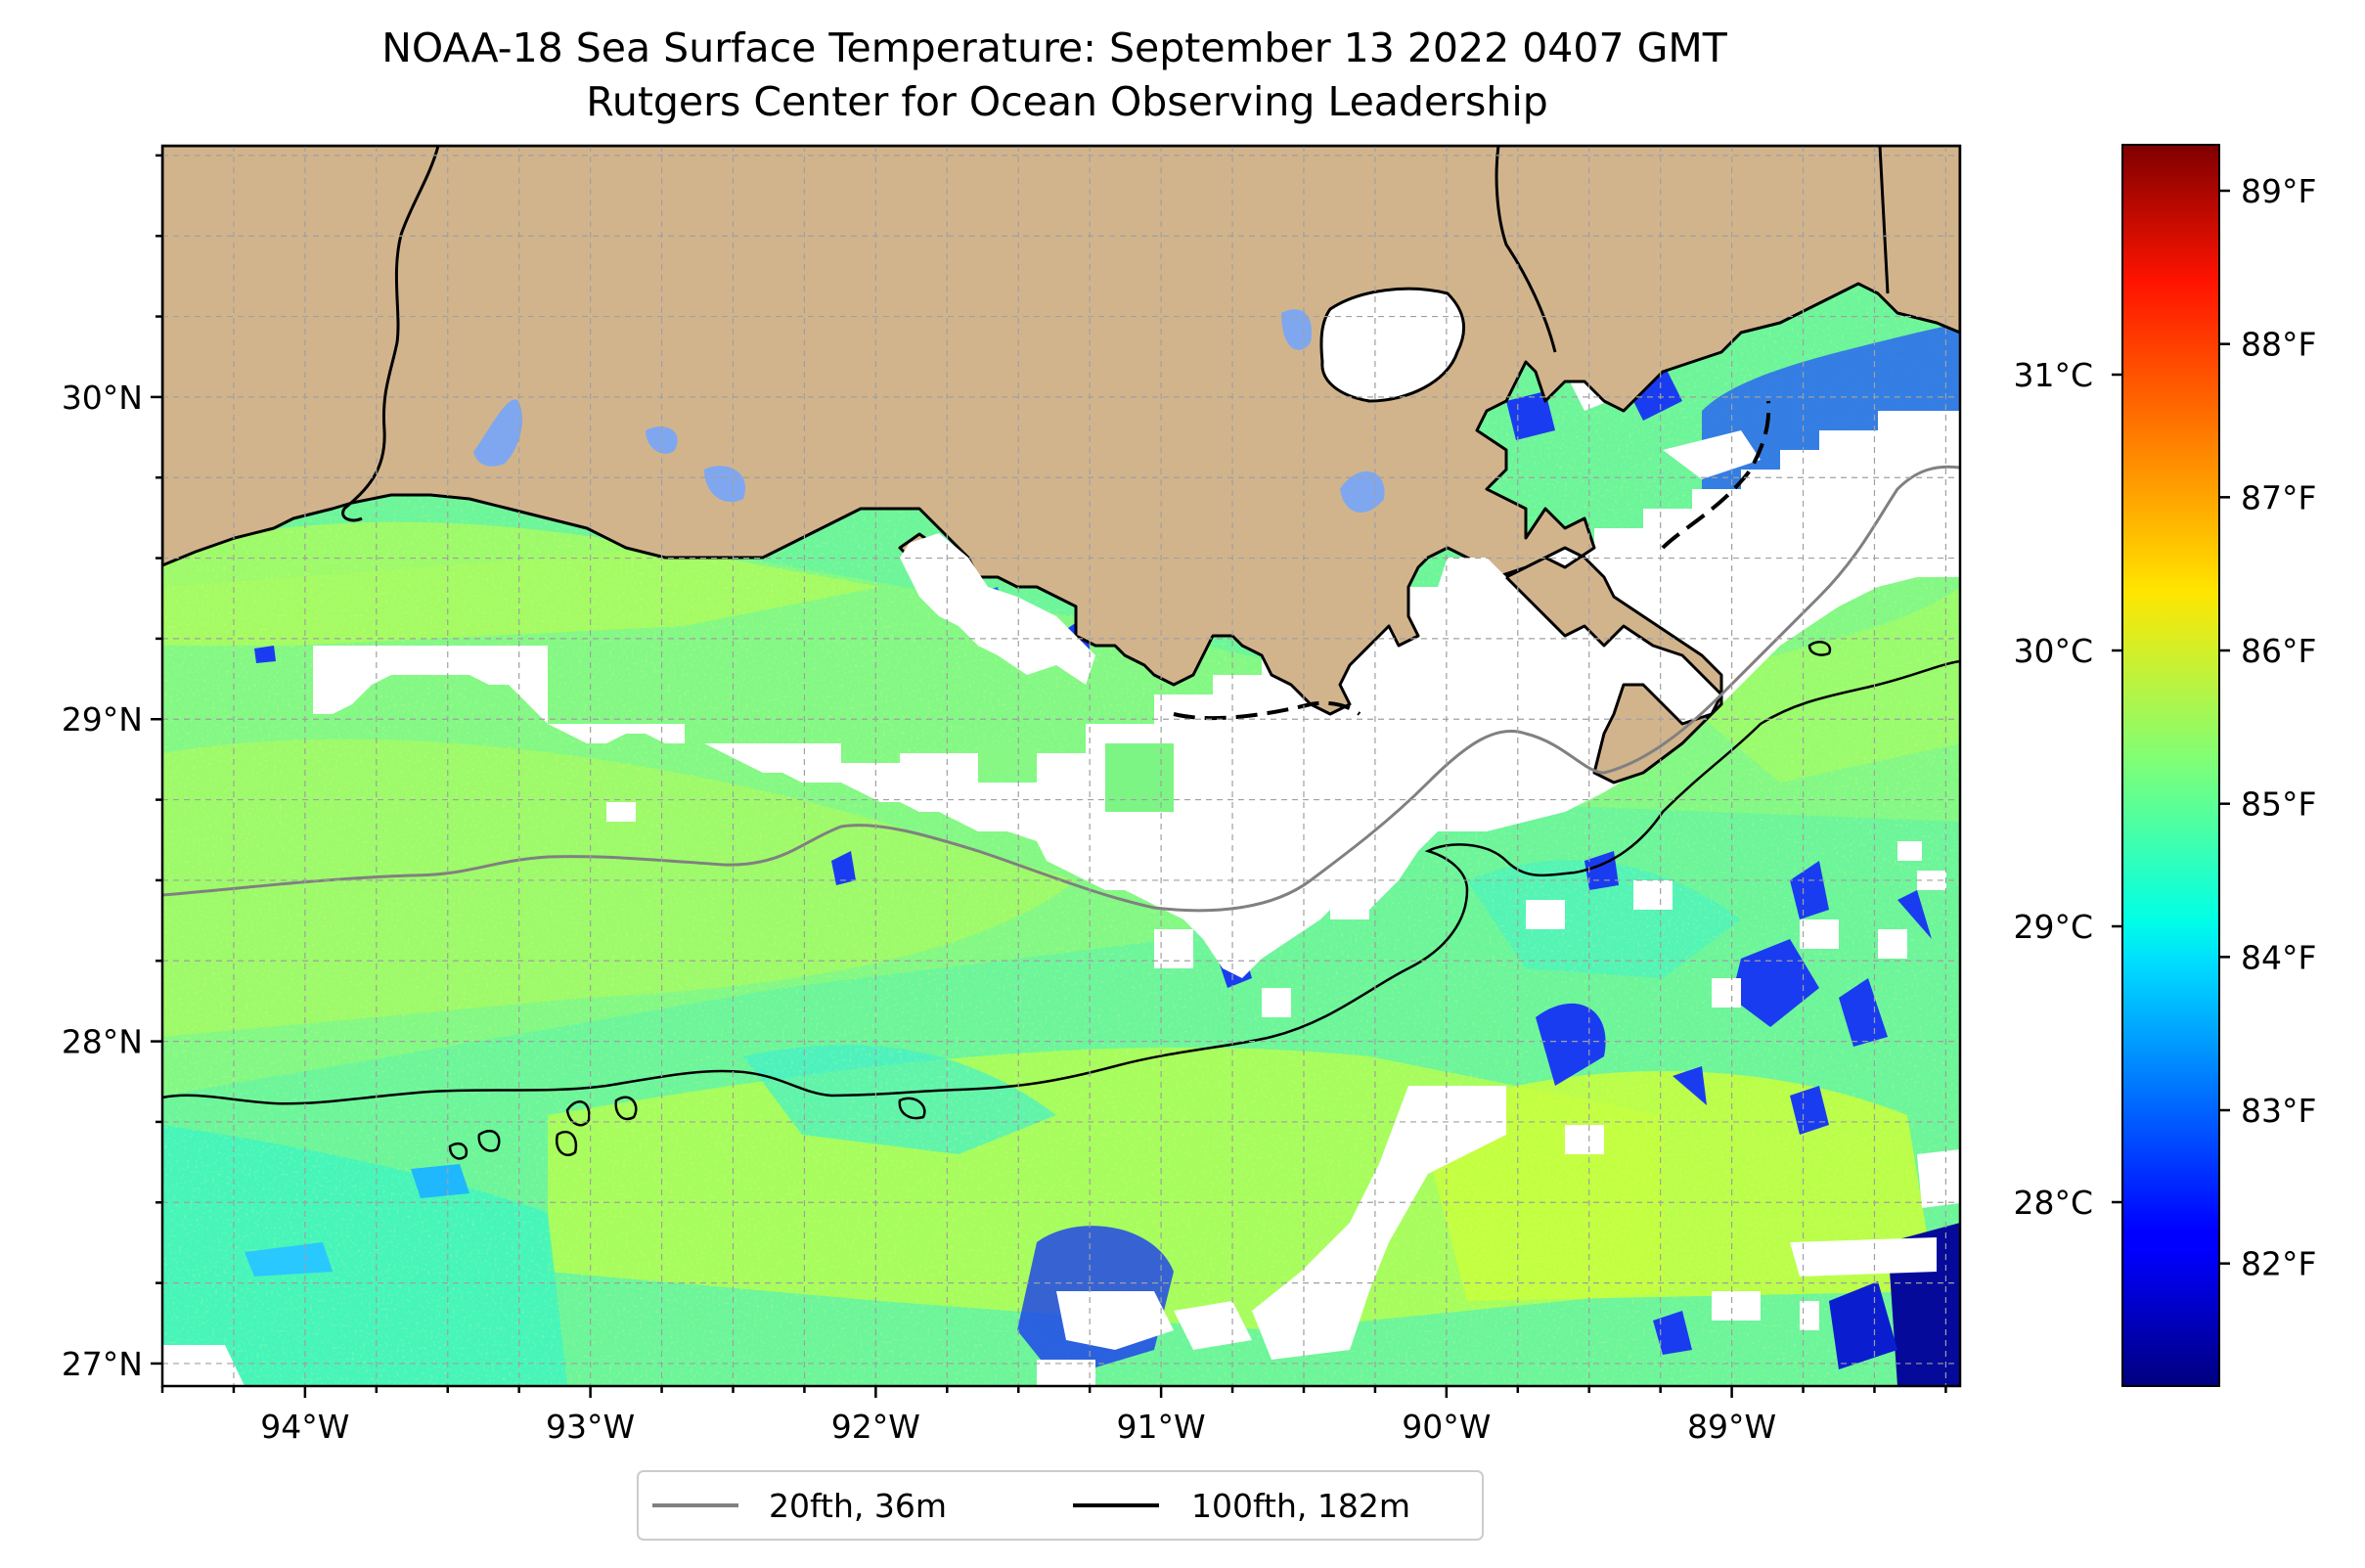 The image size is (2365, 1568). I want to click on legend-label-100fth: 100fth, 182m, so click(1300, 1506).